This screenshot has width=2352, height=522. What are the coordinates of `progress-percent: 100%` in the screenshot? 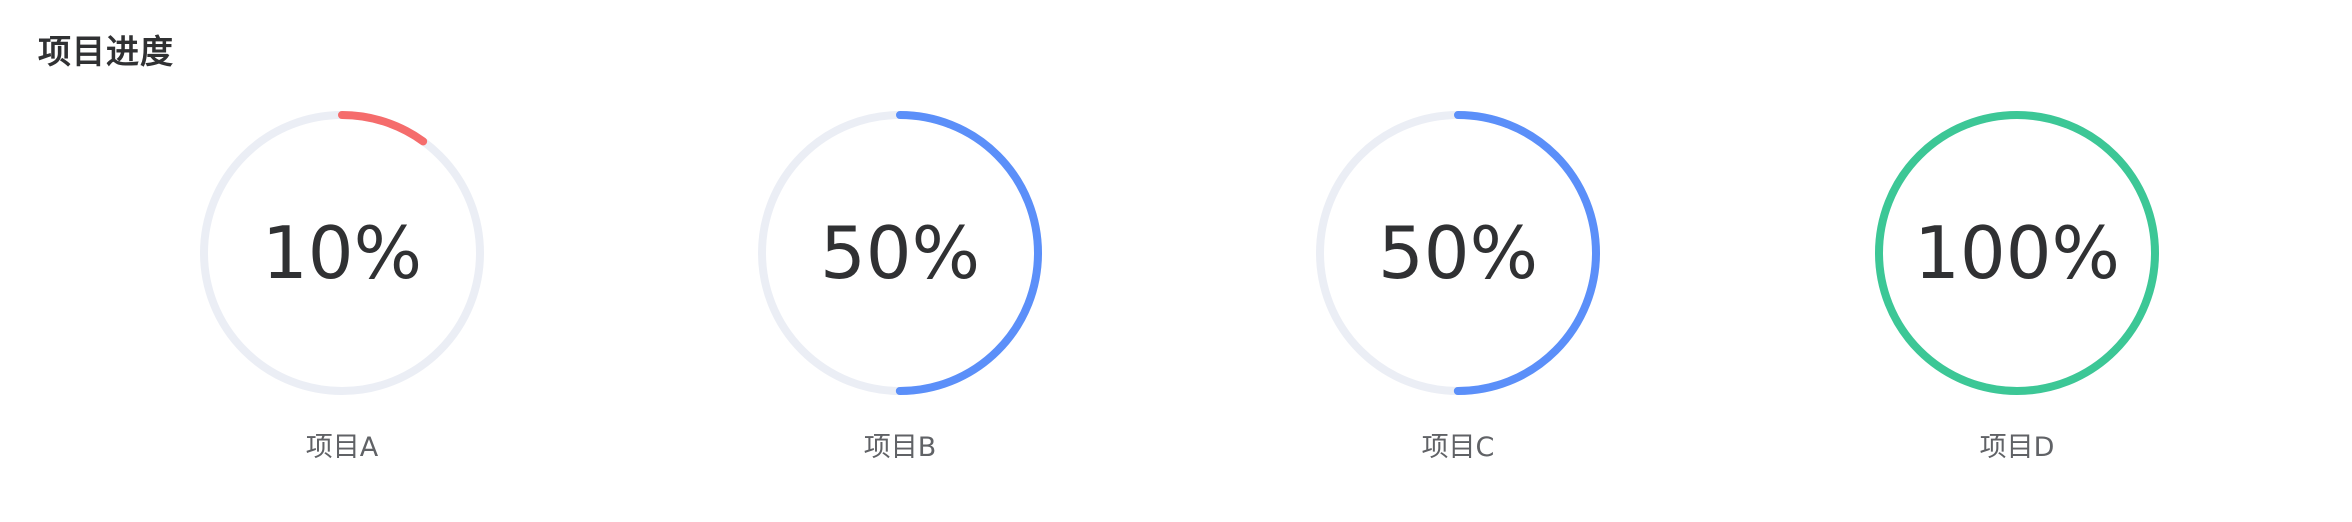 It's located at (2017, 253).